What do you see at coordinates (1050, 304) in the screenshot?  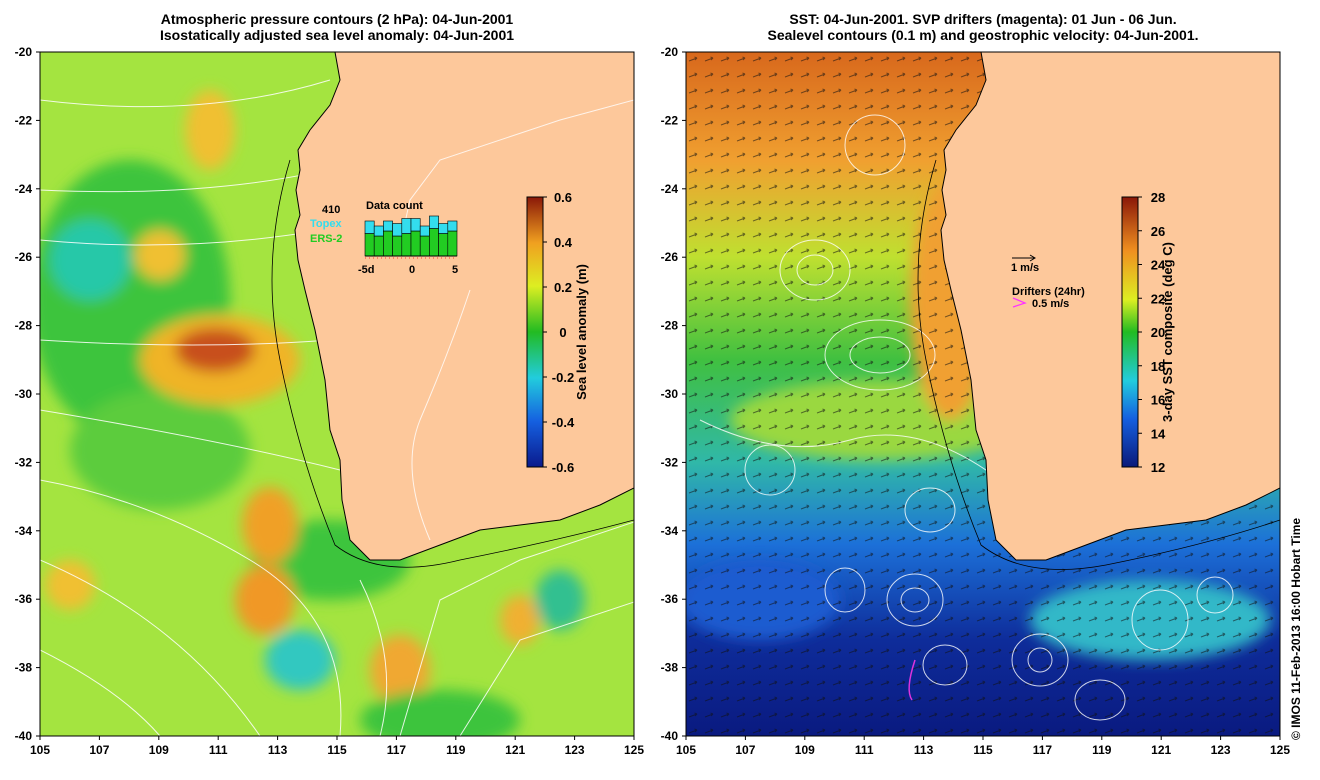 I see `drifter-scale-label: 0.5 m/s` at bounding box center [1050, 304].